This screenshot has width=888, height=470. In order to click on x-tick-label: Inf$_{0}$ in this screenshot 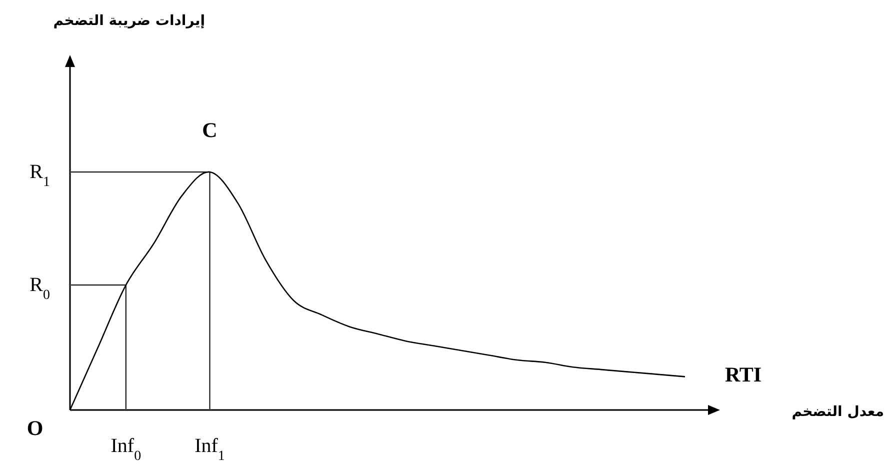, I will do `click(126, 449)`.